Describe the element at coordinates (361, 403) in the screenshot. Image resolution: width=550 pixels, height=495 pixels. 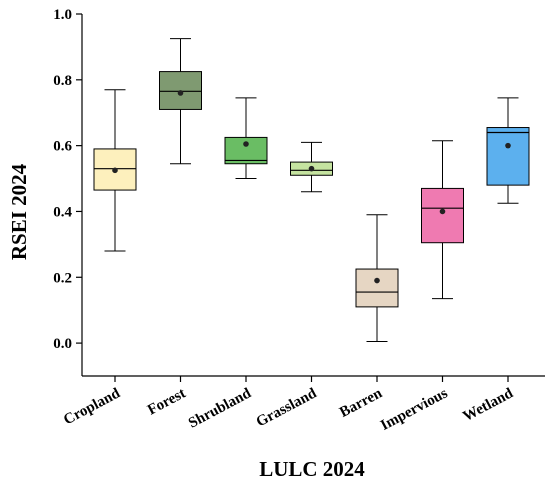
I see `x-tick-label: Barren` at that location.